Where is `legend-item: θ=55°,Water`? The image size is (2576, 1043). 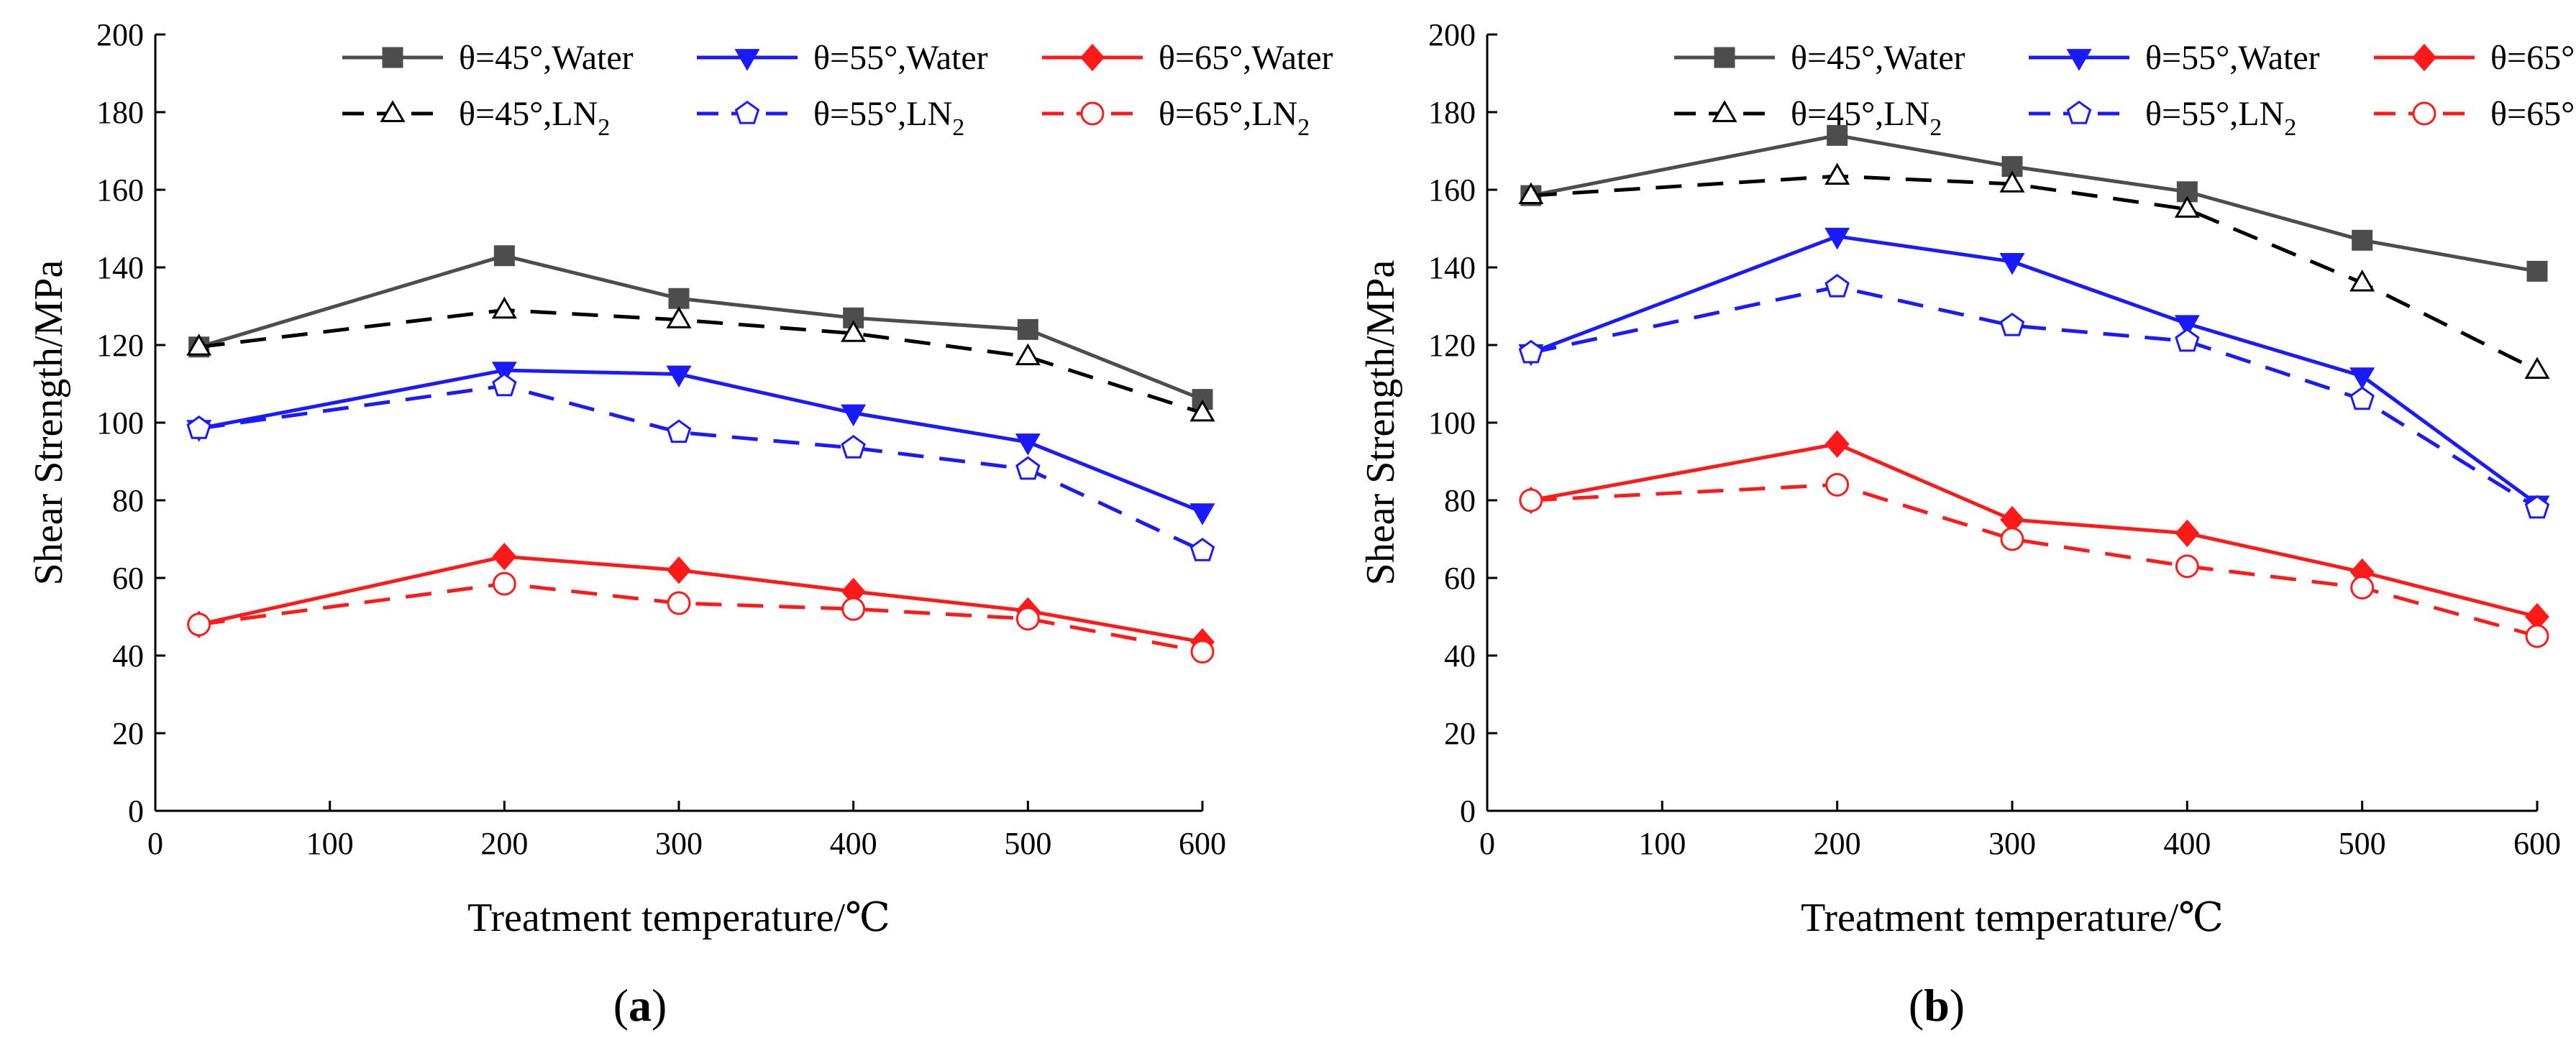 legend-item: θ=55°,Water is located at coordinates (842, 58).